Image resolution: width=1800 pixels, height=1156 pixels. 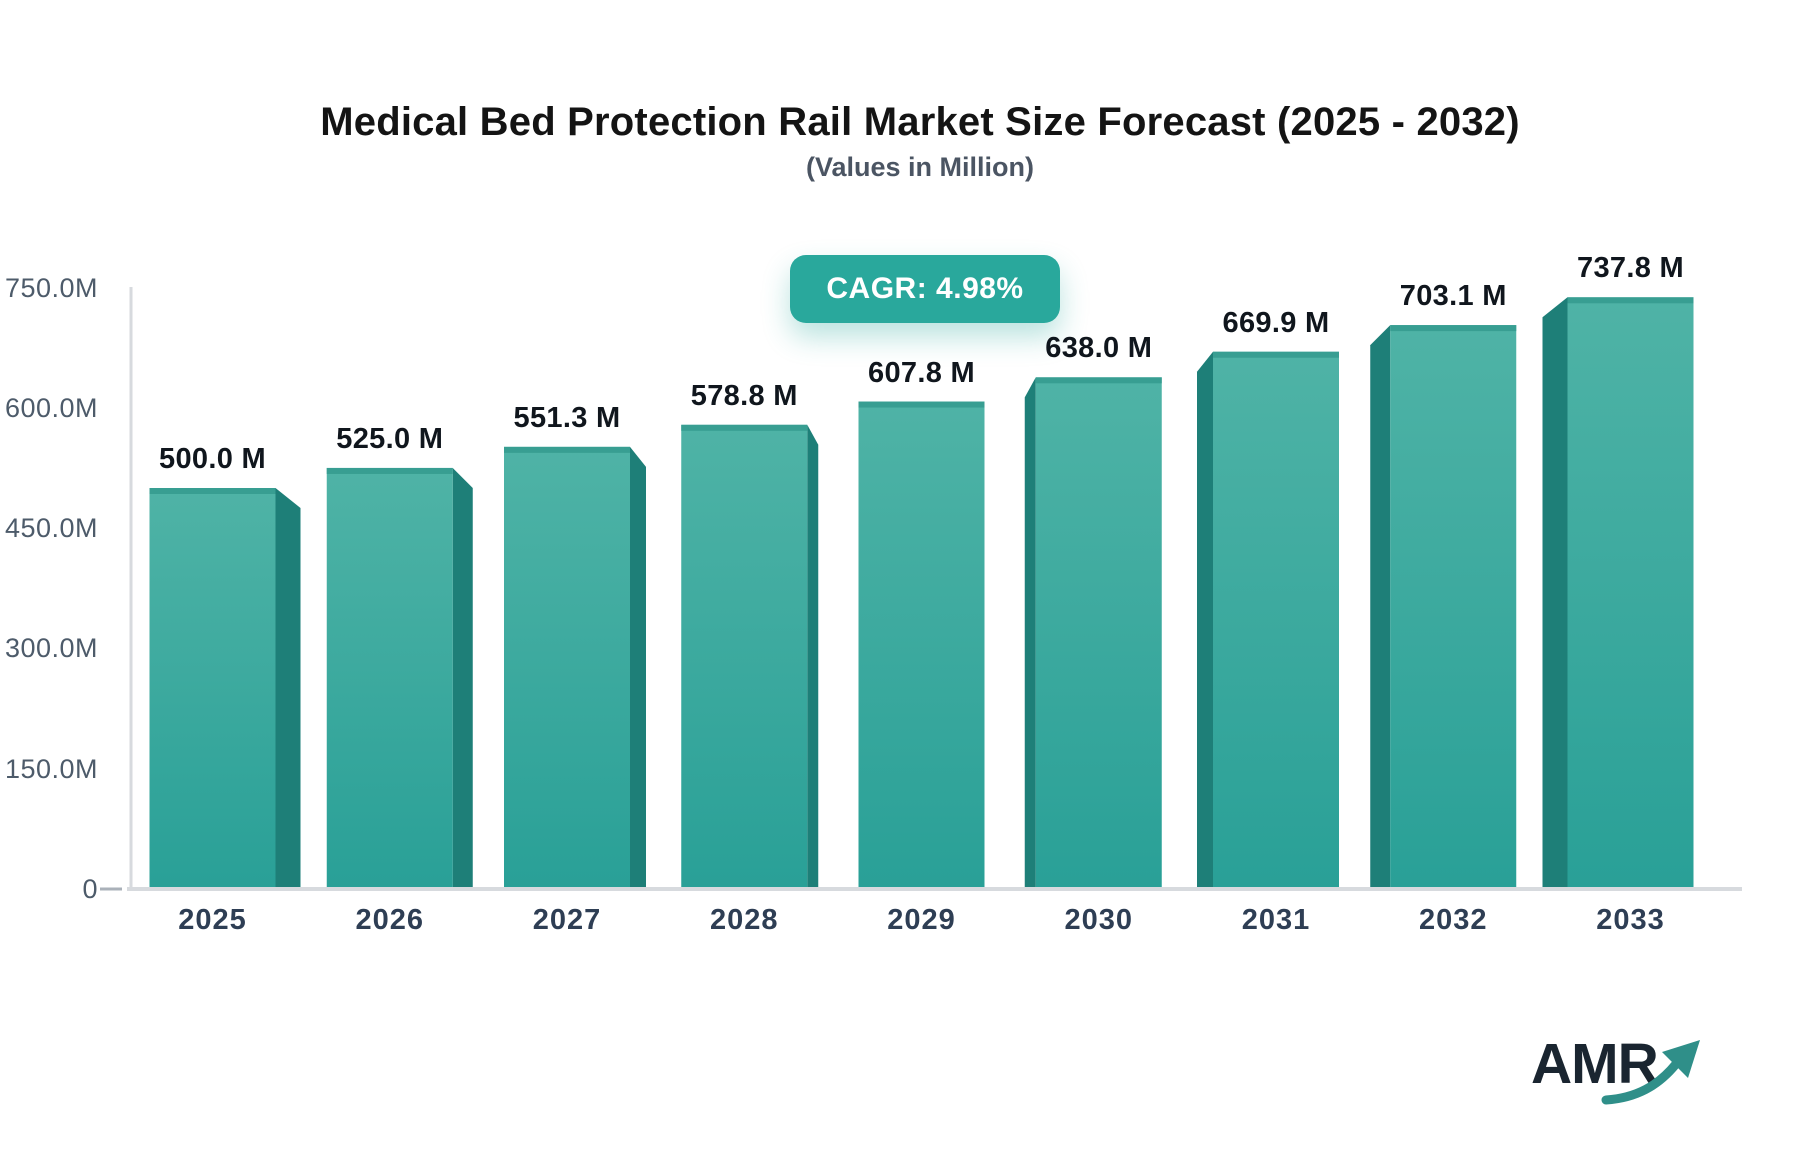 I want to click on bar-2032, so click(x=1453, y=607).